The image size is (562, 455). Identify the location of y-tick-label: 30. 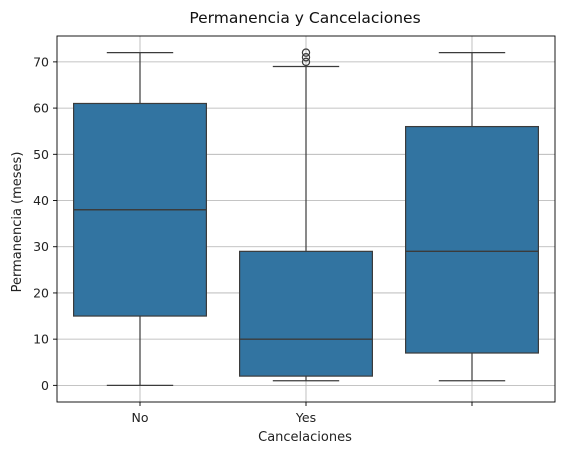
(41, 246).